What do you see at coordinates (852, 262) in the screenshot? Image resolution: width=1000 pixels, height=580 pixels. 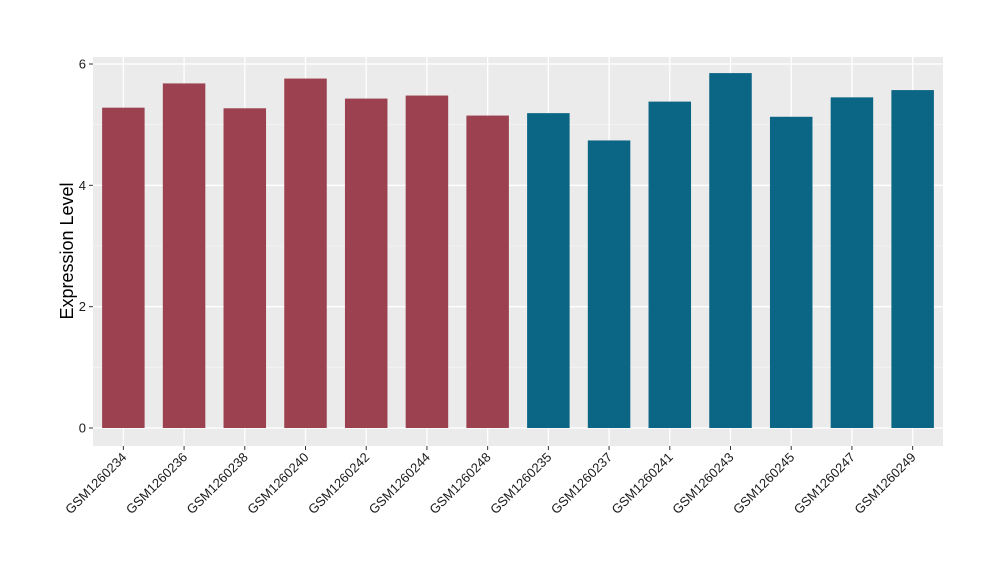 I see `bar-GSM1260247` at bounding box center [852, 262].